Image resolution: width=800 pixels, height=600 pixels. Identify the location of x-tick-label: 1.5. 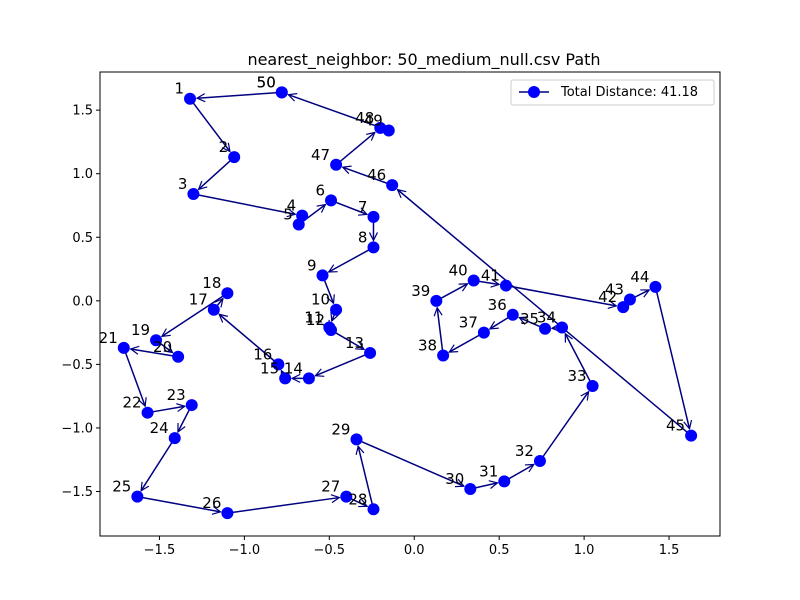
(669, 550).